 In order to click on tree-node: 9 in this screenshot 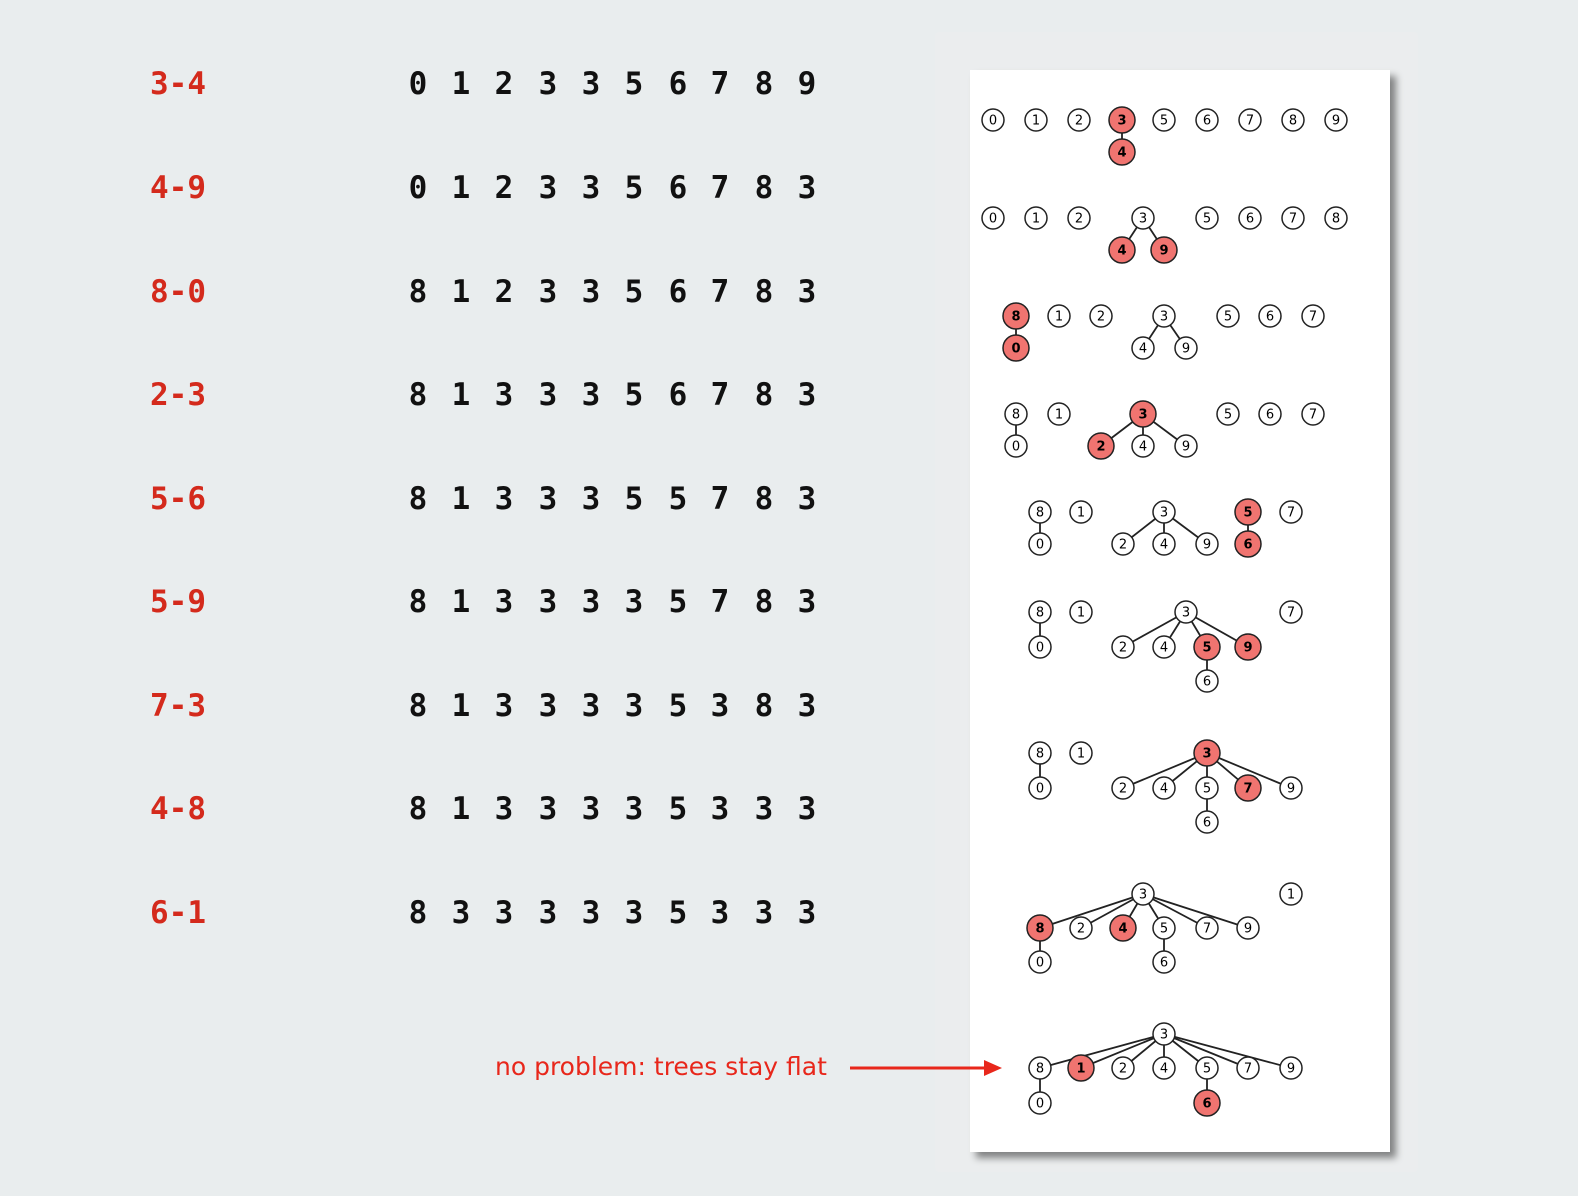, I will do `click(1207, 544)`.